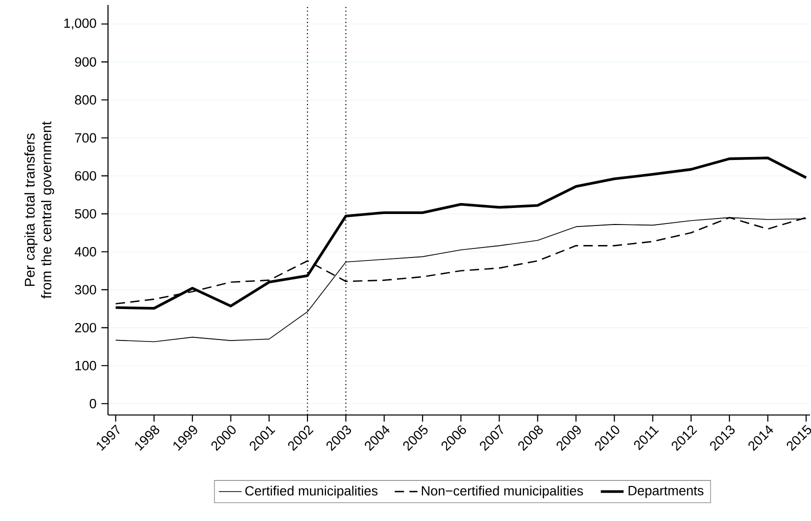  Describe the element at coordinates (666, 492) in the screenshot. I see `legend-label: Departments` at that location.